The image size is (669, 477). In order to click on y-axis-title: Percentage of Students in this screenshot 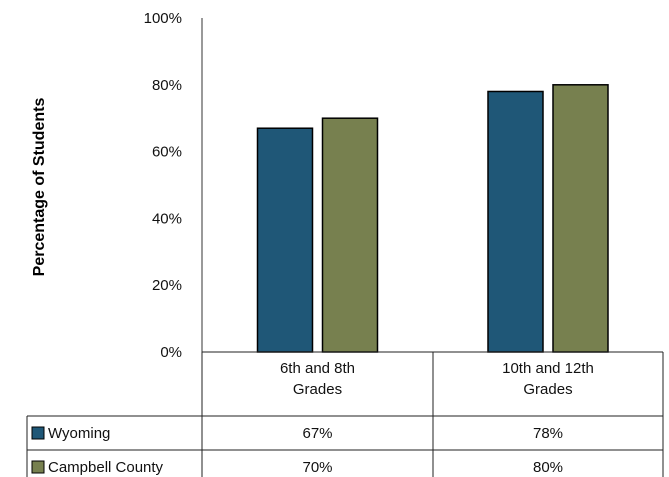, I will do `click(39, 187)`.